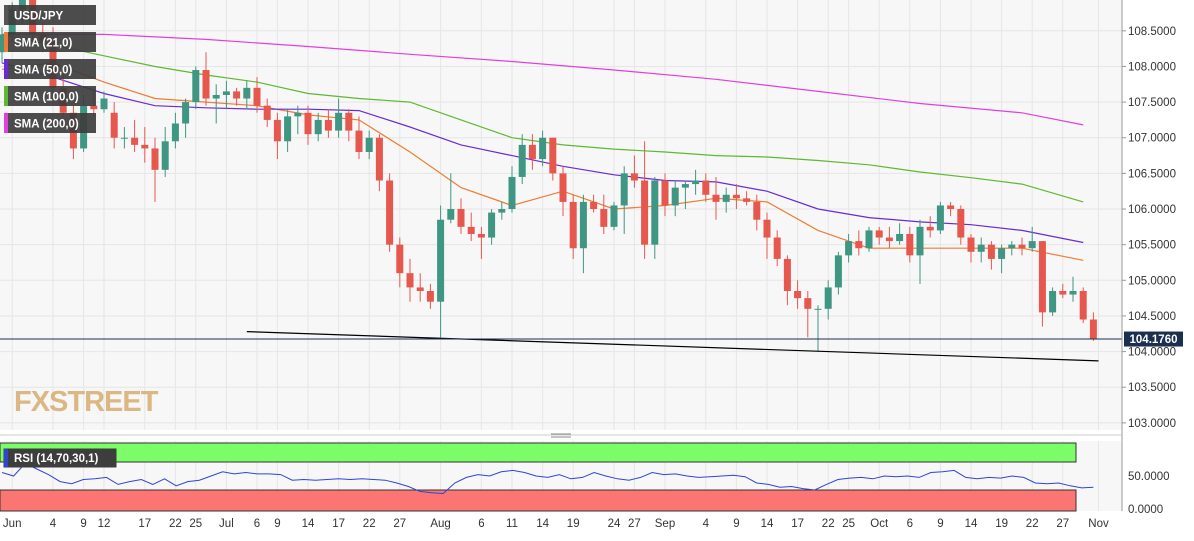 Image resolution: width=1194 pixels, height=541 pixels. I want to click on price-axis-bg, so click(1158, 268).